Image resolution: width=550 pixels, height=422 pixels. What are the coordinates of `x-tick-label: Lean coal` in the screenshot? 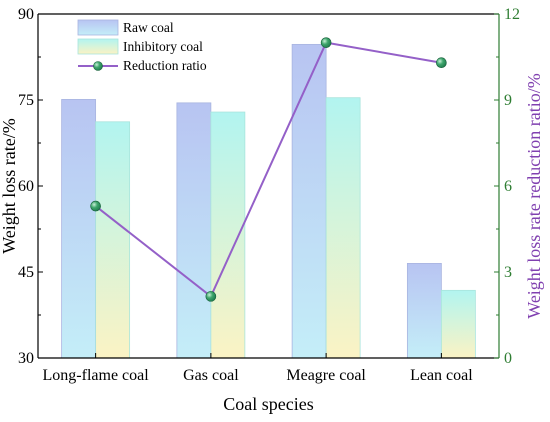 It's located at (441, 375).